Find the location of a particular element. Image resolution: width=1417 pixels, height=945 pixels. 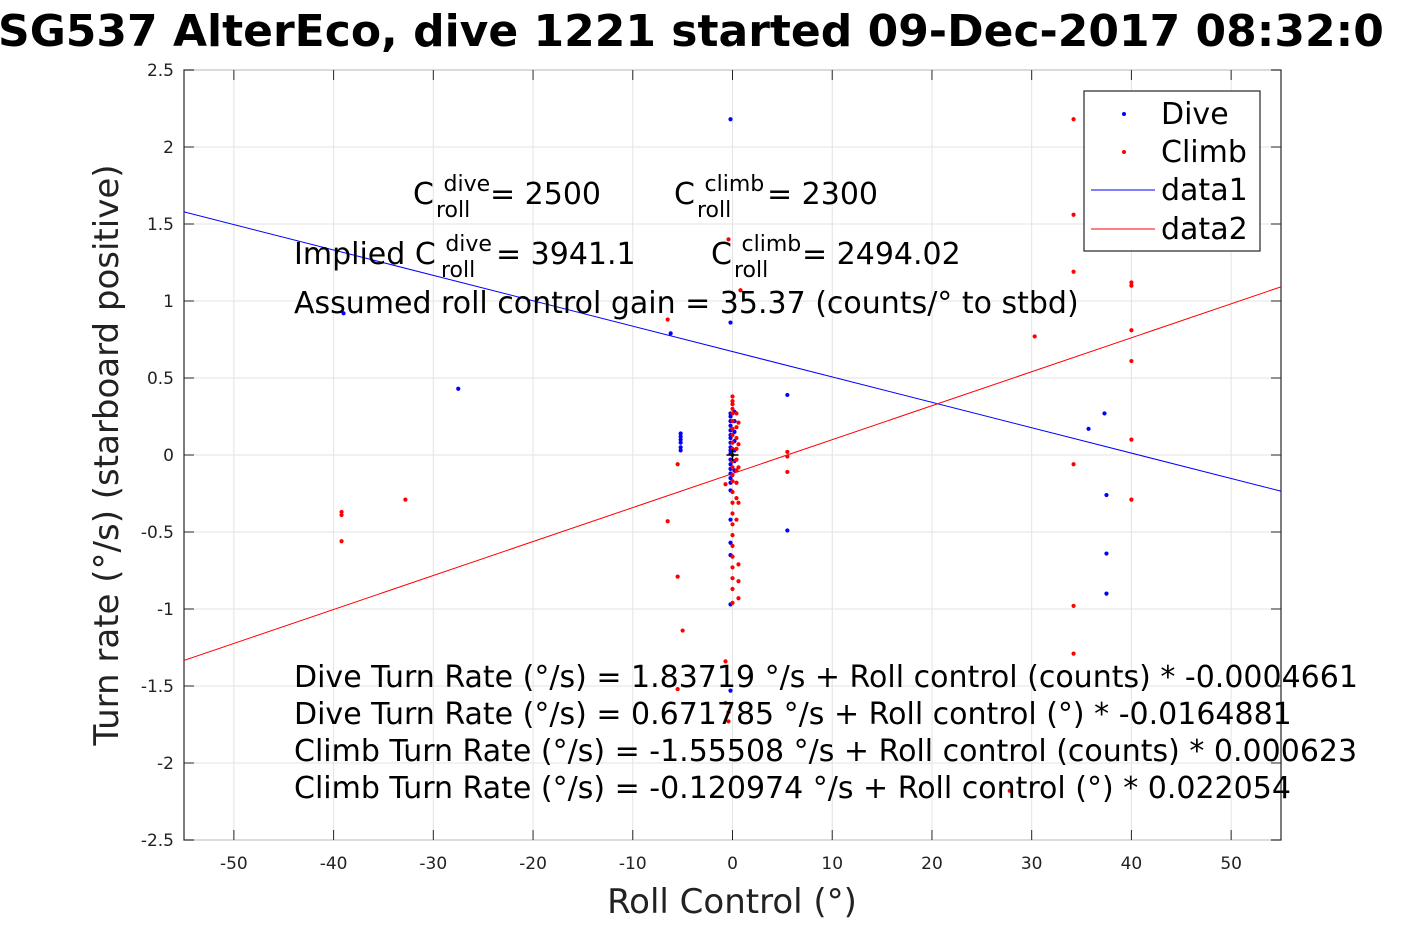

implied-climb-value: = 2494.02 is located at coordinates (881, 254).